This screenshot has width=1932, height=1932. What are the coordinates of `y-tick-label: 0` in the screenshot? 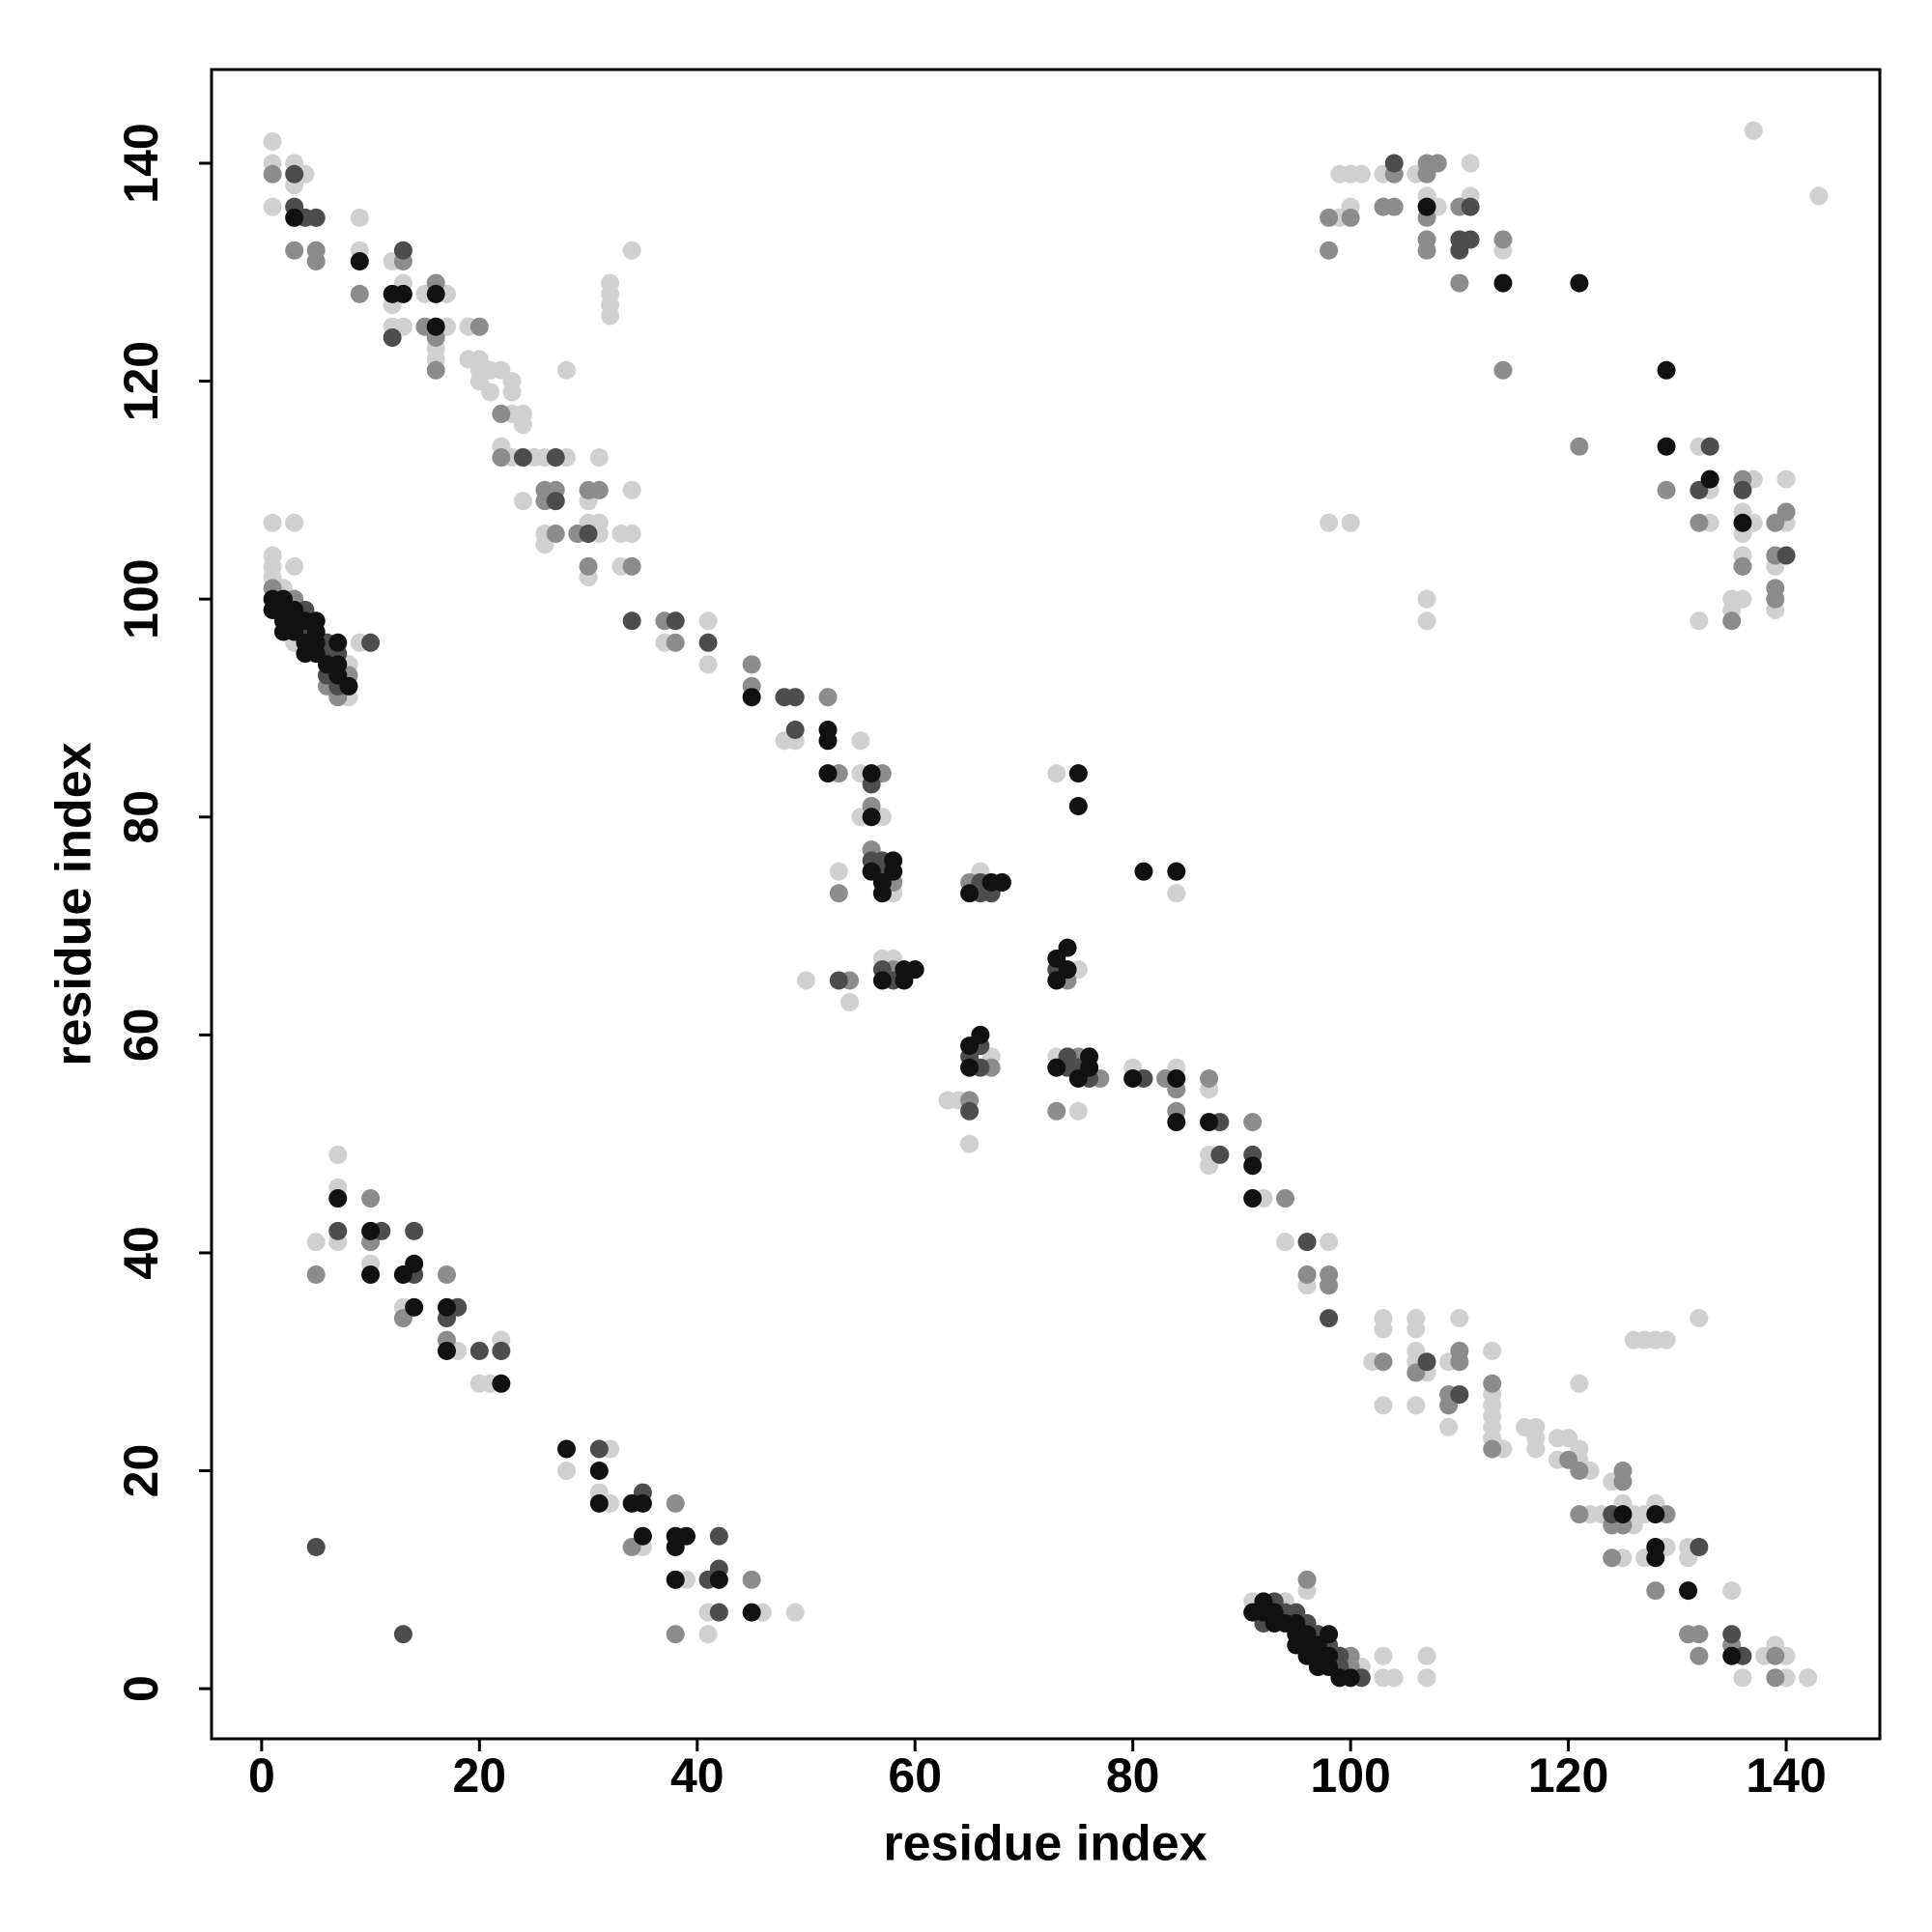 It's located at (141, 1688).